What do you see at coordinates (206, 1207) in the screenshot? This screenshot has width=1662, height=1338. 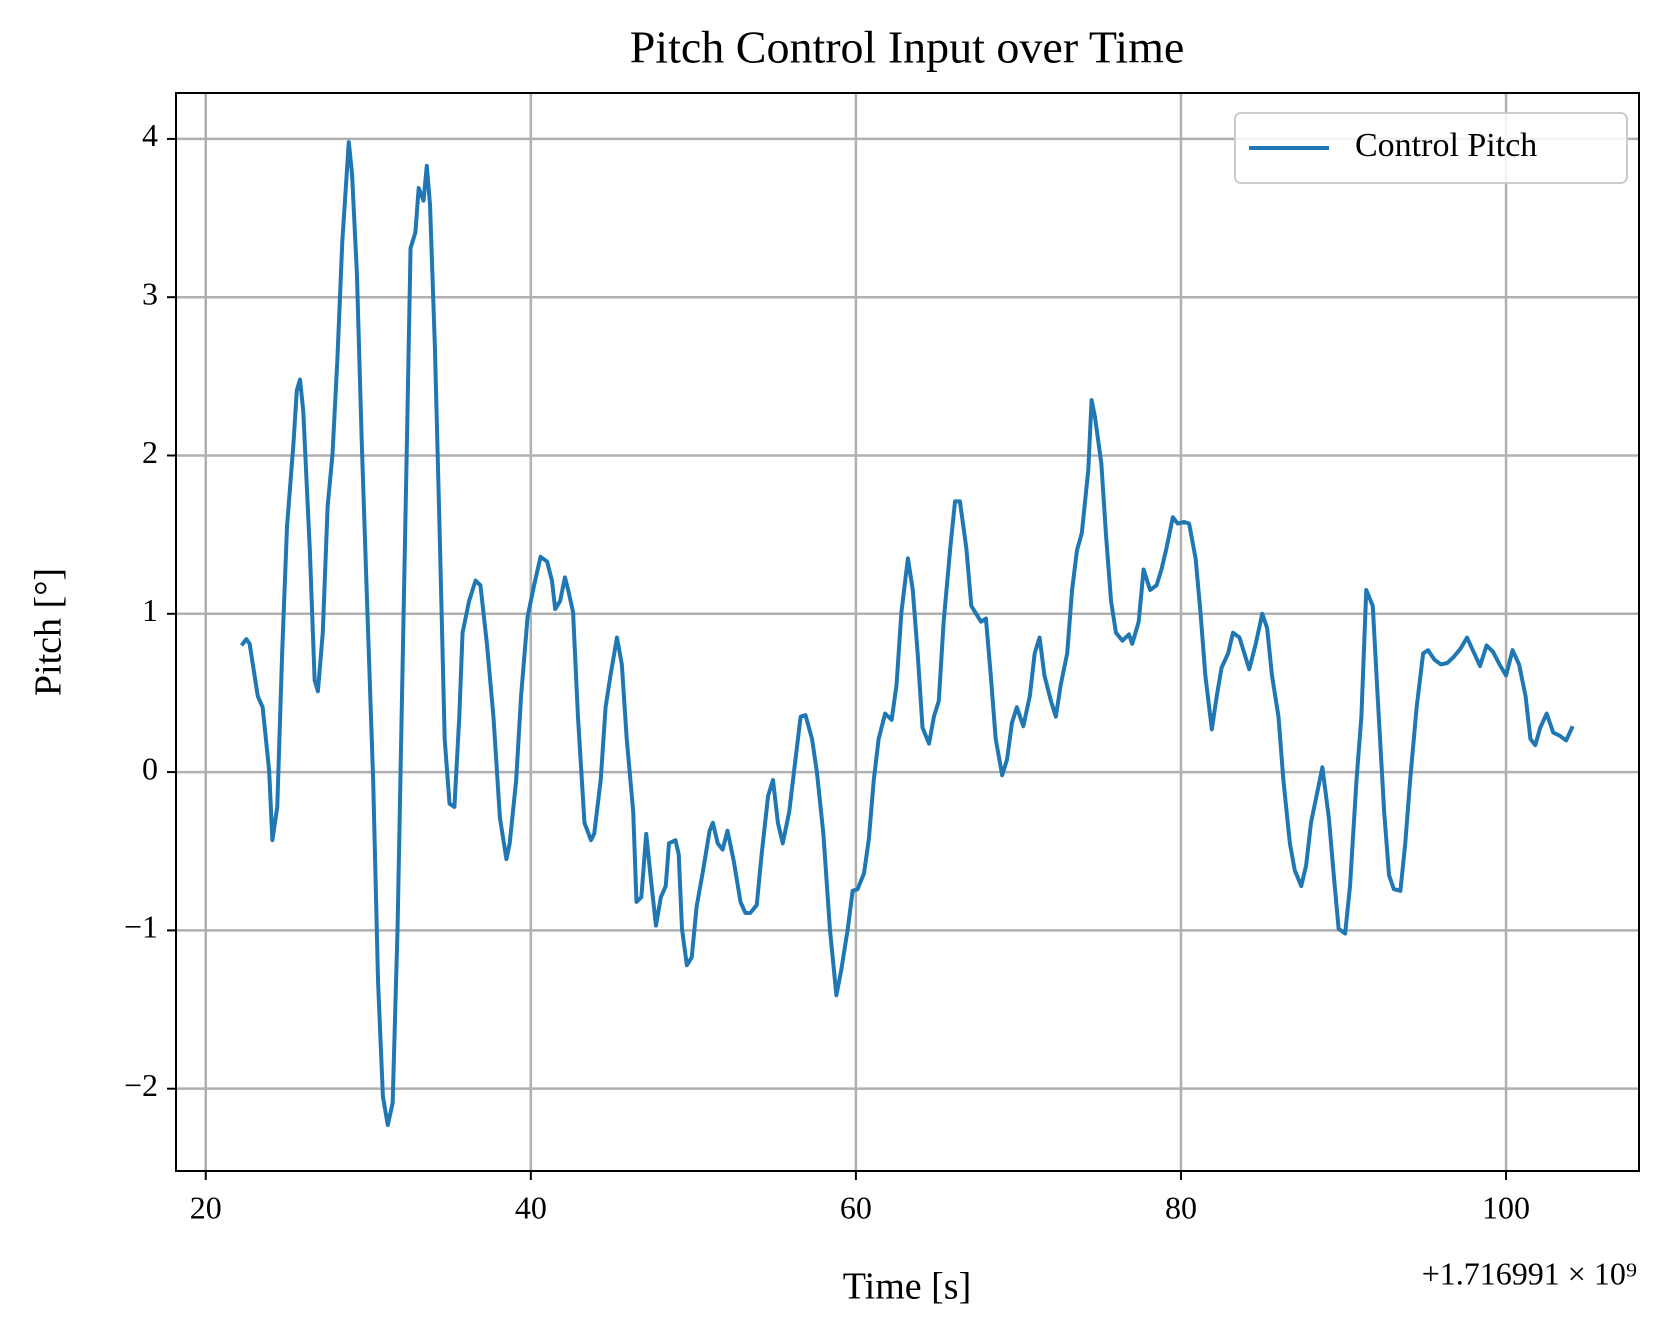 I see `x-tick-label: 20` at bounding box center [206, 1207].